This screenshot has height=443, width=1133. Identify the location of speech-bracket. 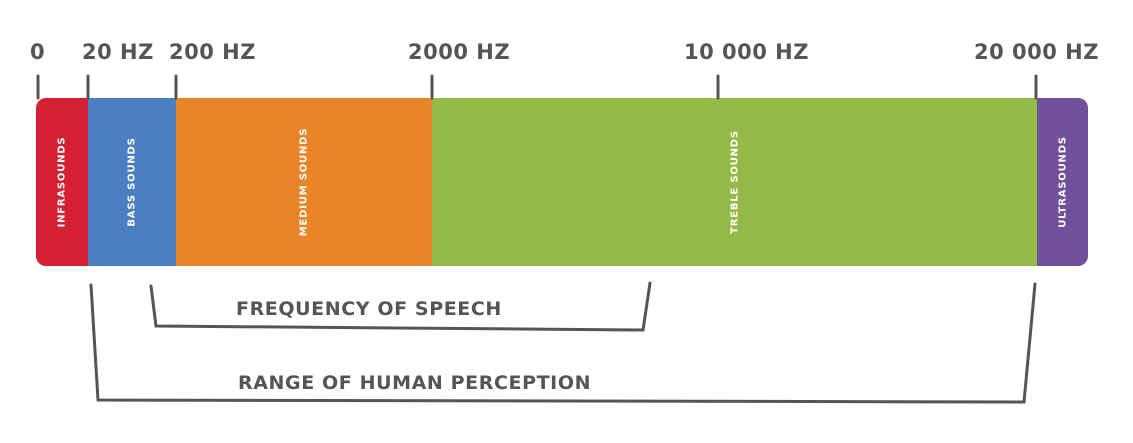
(400, 306).